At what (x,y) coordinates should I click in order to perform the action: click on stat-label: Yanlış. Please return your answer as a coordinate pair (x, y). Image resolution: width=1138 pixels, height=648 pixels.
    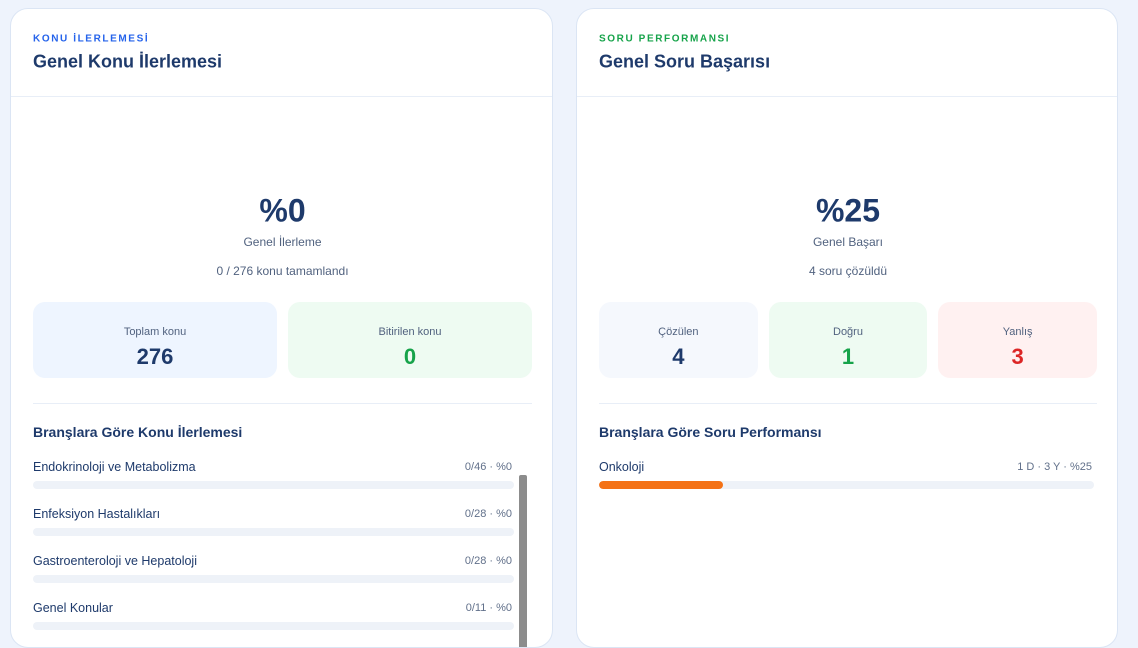
    Looking at the image, I should click on (1017, 332).